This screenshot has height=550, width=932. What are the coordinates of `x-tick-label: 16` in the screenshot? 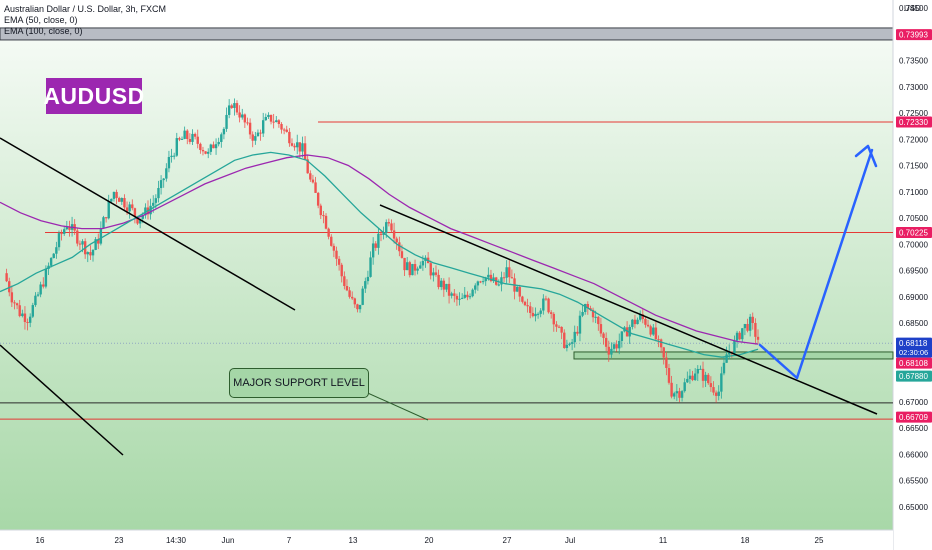 It's located at (40, 540).